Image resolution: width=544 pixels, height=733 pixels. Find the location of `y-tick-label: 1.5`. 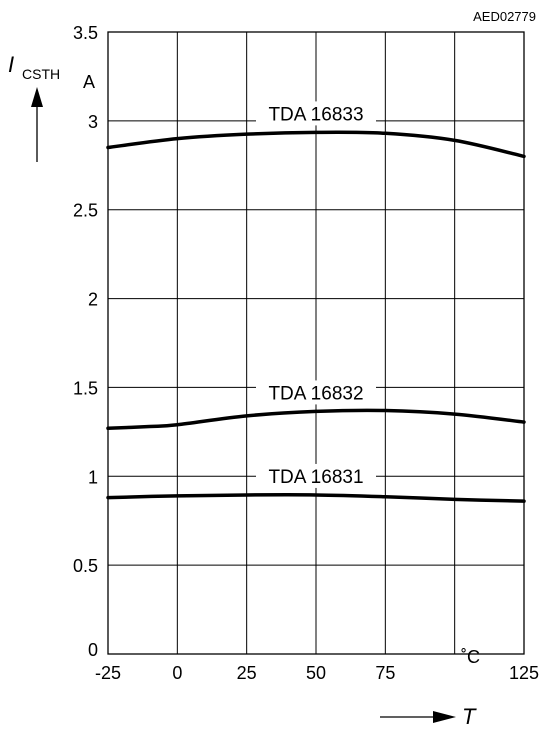

y-tick-label: 1.5 is located at coordinates (85, 388).